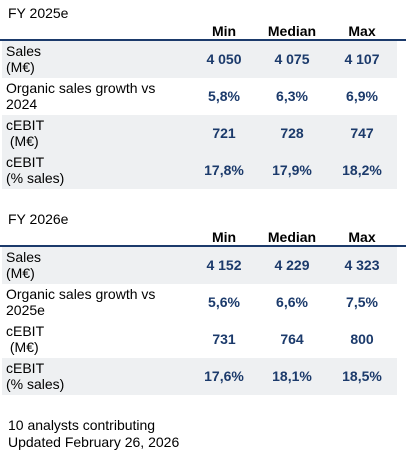 This screenshot has height=457, width=406. I want to click on value-median: 728, so click(292, 133).